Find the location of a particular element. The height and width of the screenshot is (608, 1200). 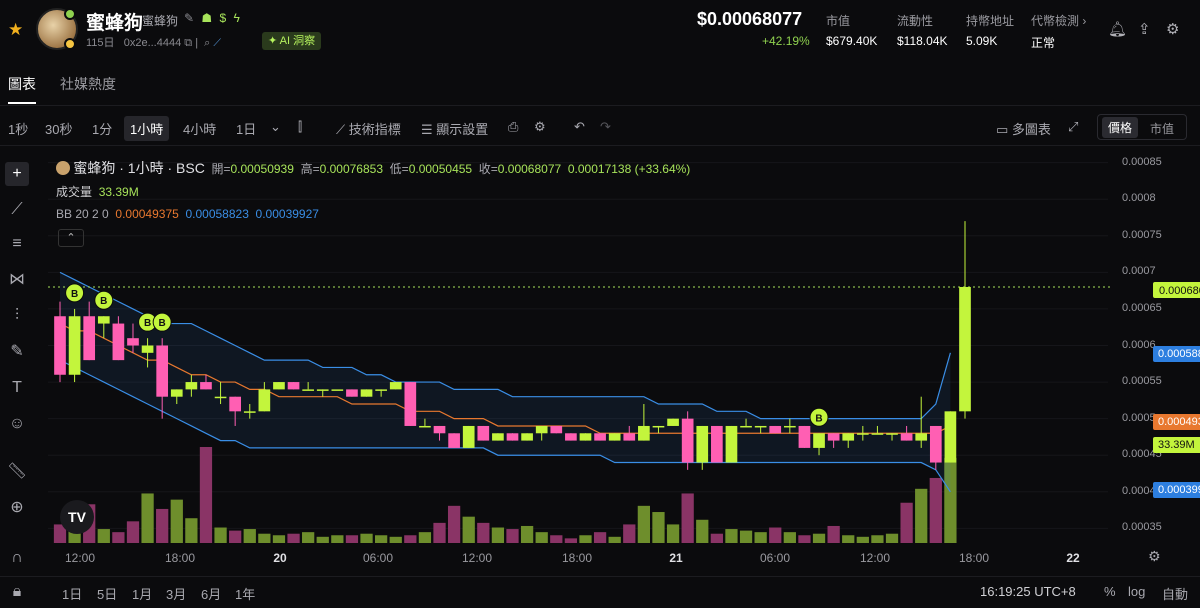

ai-insight-button: ✦ AI 洞察 is located at coordinates (292, 41).